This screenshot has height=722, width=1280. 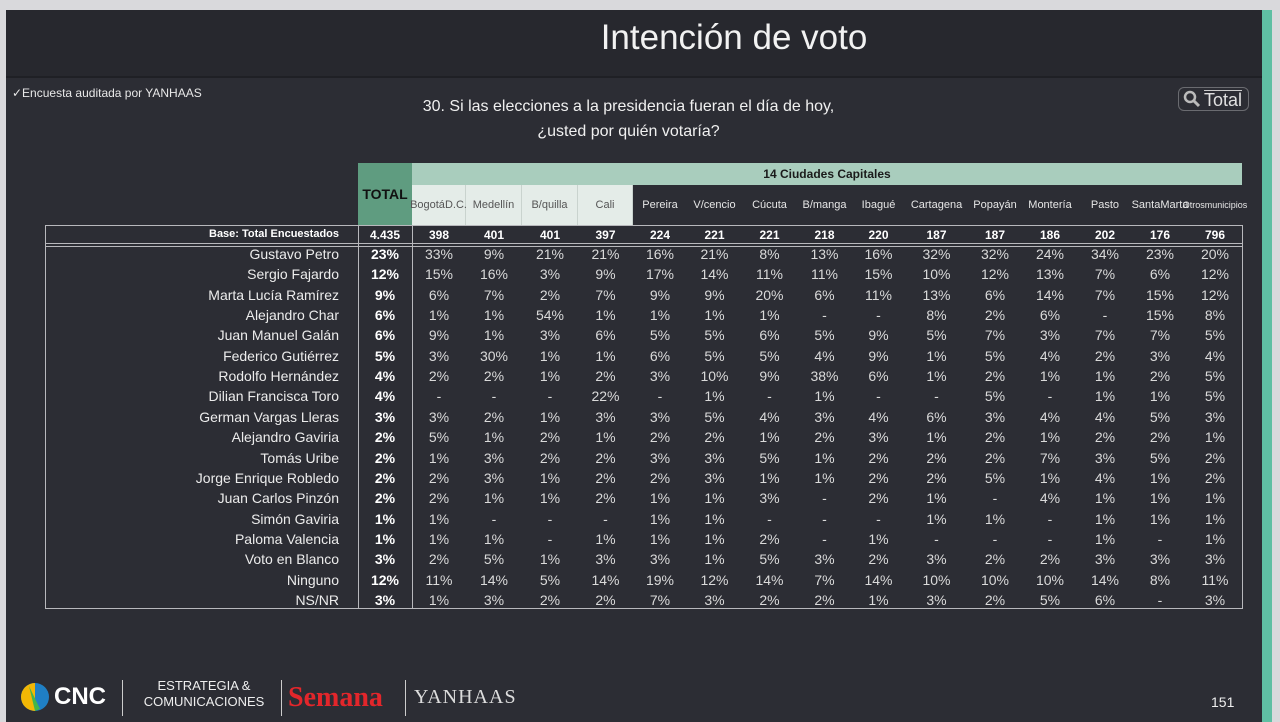 I want to click on base-total: 4.435, so click(x=385, y=235).